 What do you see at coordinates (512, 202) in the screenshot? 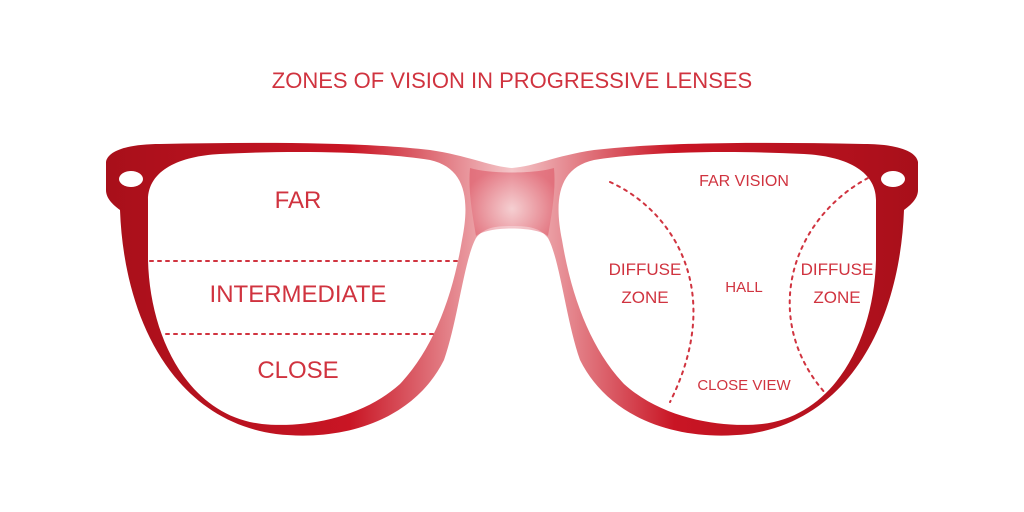
I see `nose-bridge` at bounding box center [512, 202].